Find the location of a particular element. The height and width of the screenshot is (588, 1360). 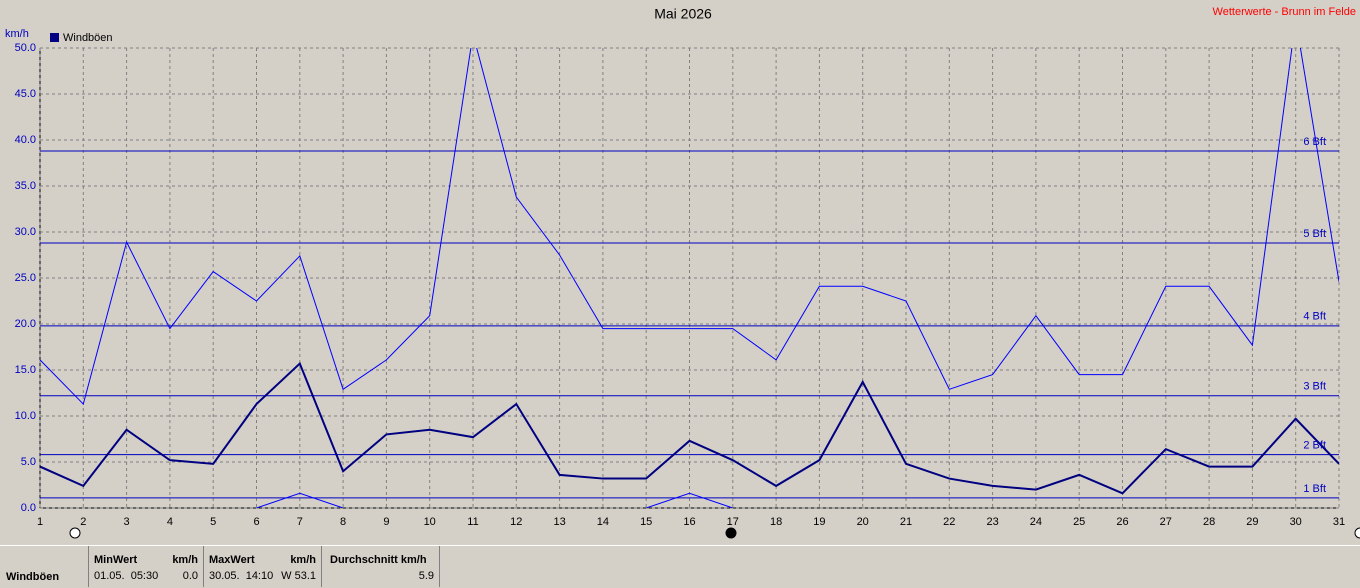

min-unit: km/h is located at coordinates (185, 560).